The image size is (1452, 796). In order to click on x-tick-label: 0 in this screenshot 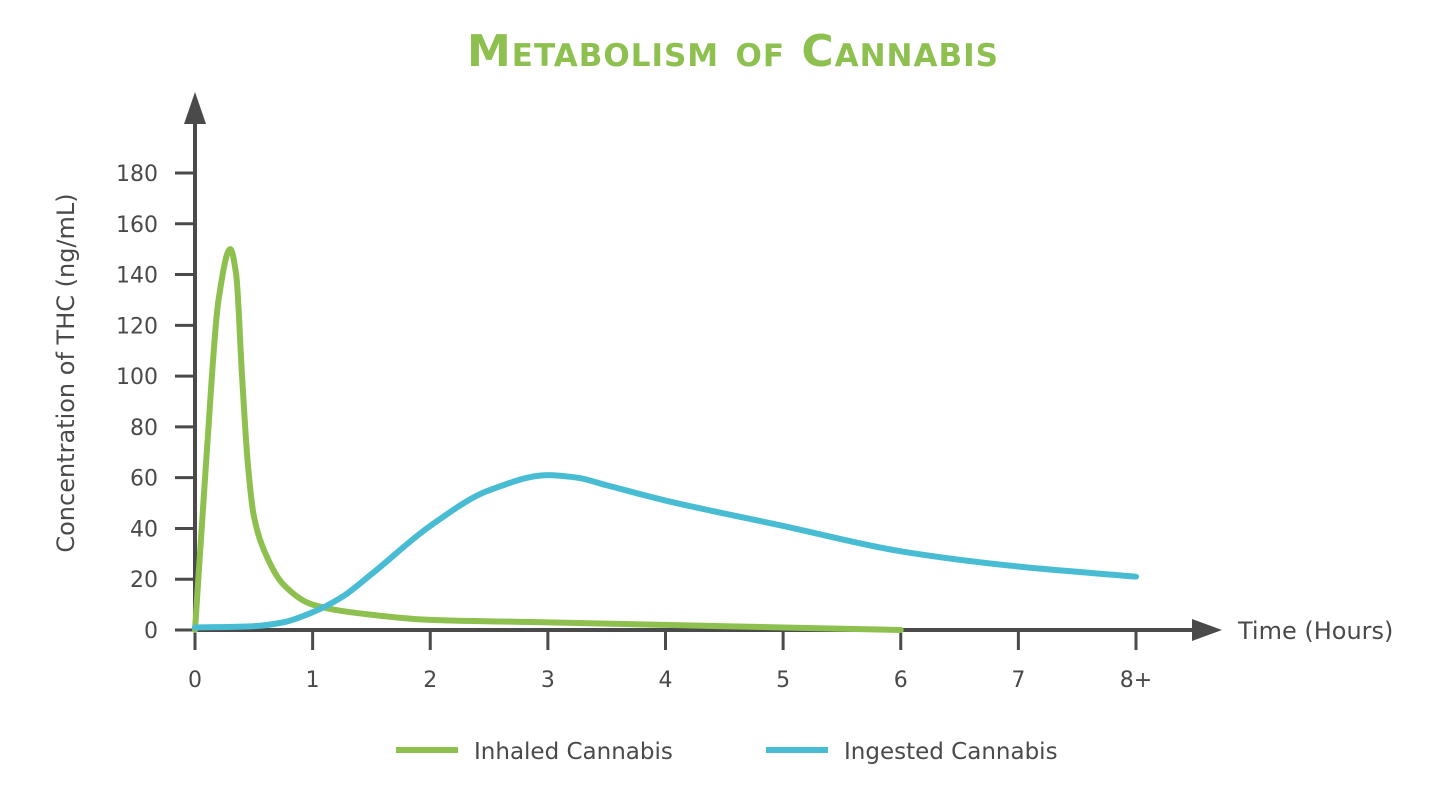, I will do `click(195, 680)`.